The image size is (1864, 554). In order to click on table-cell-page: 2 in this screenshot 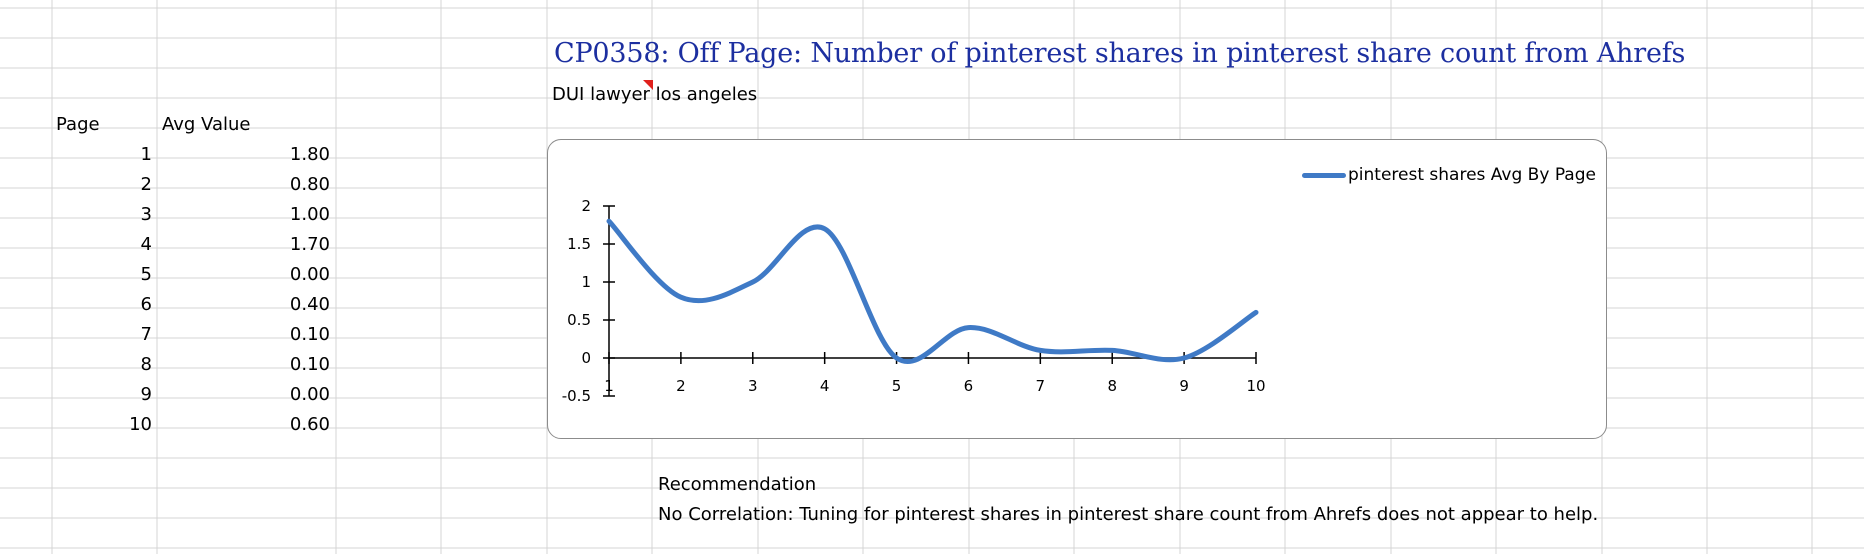, I will do `click(146, 184)`.